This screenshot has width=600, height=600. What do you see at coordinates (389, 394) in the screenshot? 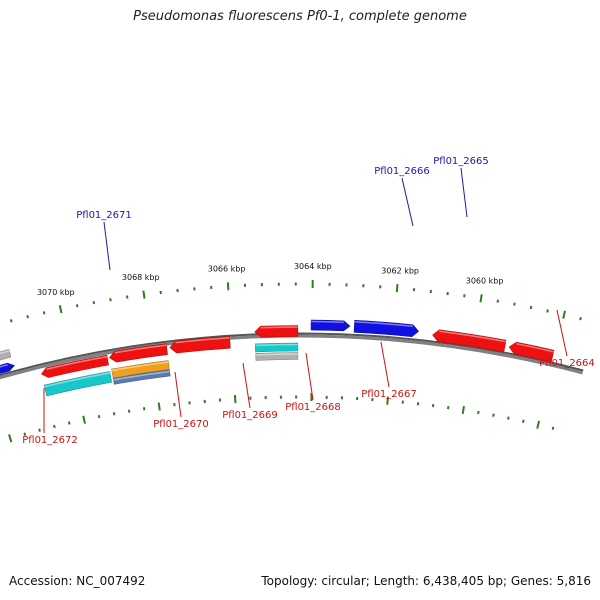
I see `gene-label: Pfl01_2667` at bounding box center [389, 394].